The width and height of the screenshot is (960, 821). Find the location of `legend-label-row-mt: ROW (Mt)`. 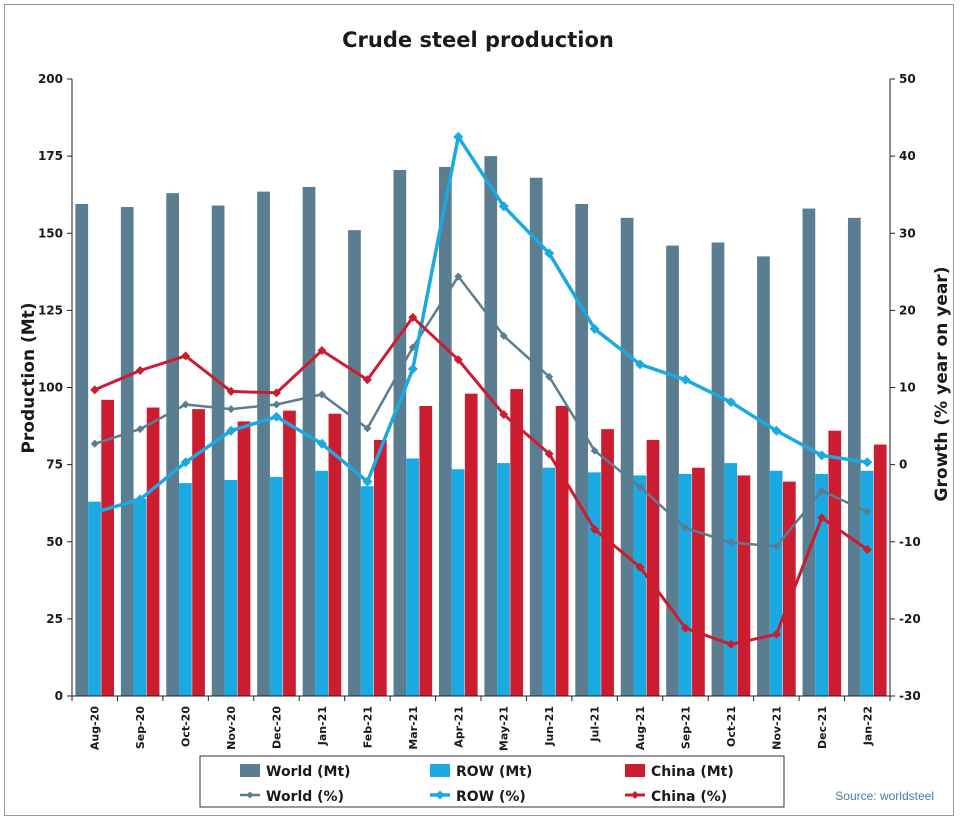

legend-label-row-mt: ROW (Mt) is located at coordinates (494, 772).